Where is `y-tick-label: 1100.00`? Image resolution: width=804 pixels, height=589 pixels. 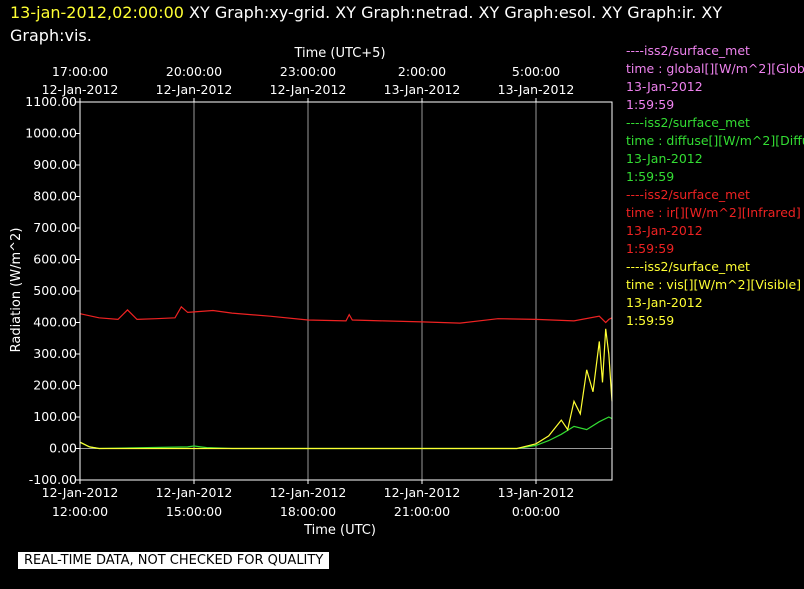
y-tick-label: 1100.00 is located at coordinates (51, 101).